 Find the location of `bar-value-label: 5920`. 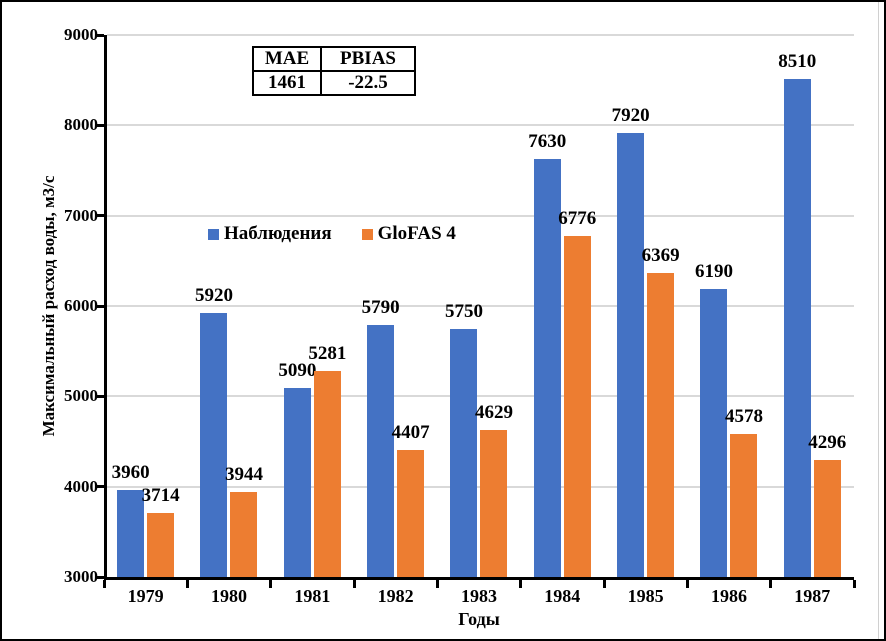

bar-value-label: 5920 is located at coordinates (213, 296).